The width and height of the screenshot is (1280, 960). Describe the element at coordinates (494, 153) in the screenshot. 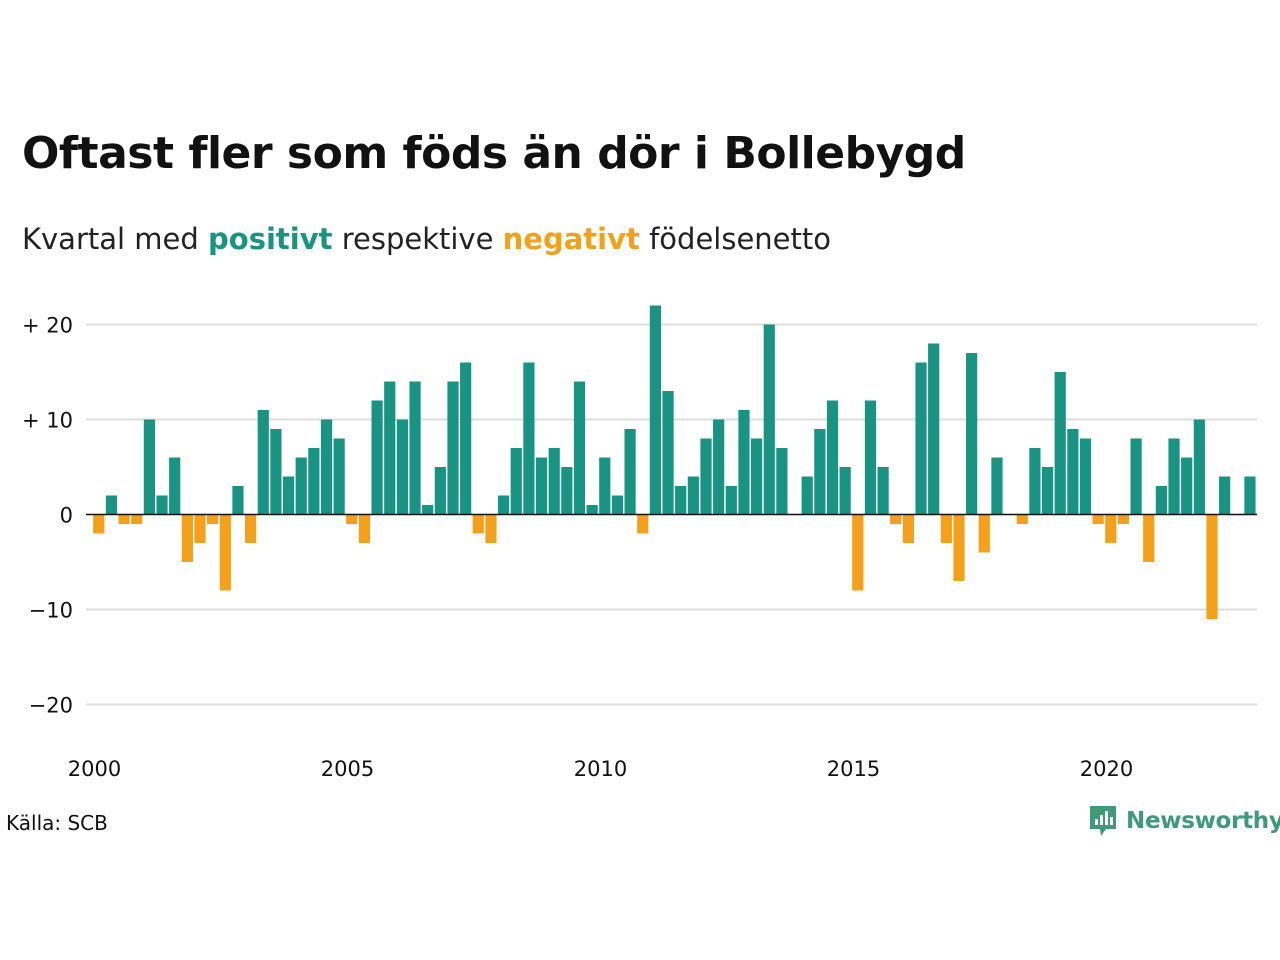

I see `chart-title: Oftast fler som föds än dör i Bollebygd` at that location.